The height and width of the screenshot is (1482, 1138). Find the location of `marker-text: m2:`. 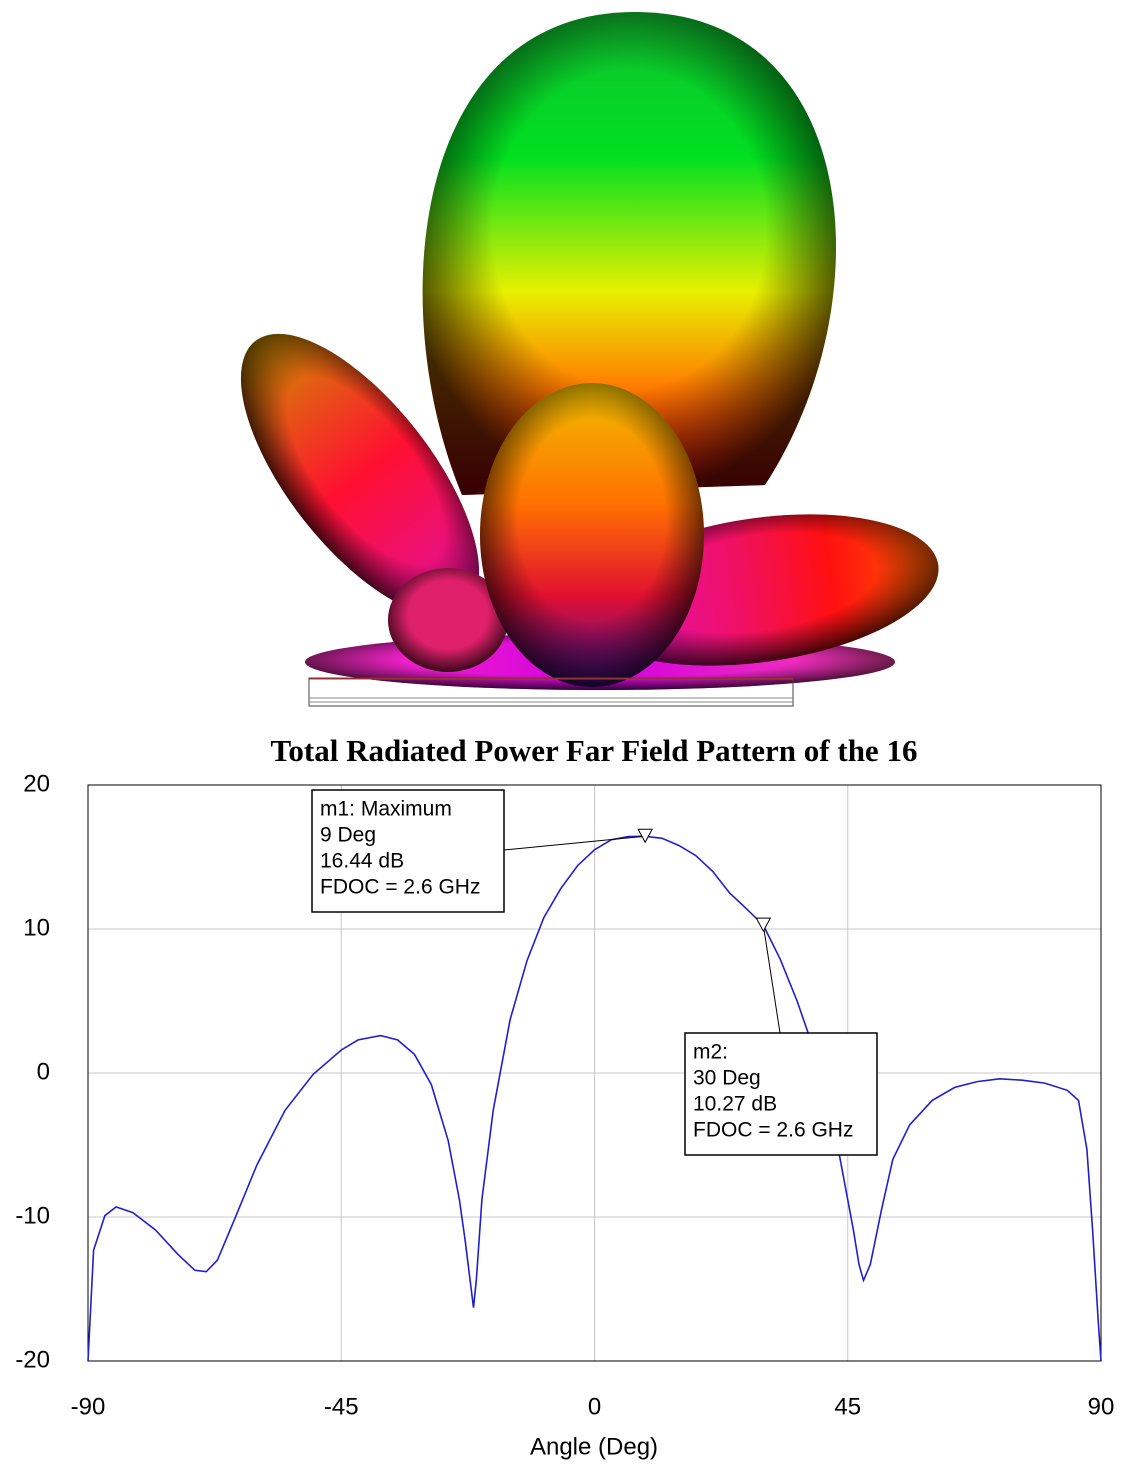

marker-text: m2: is located at coordinates (710, 1052).